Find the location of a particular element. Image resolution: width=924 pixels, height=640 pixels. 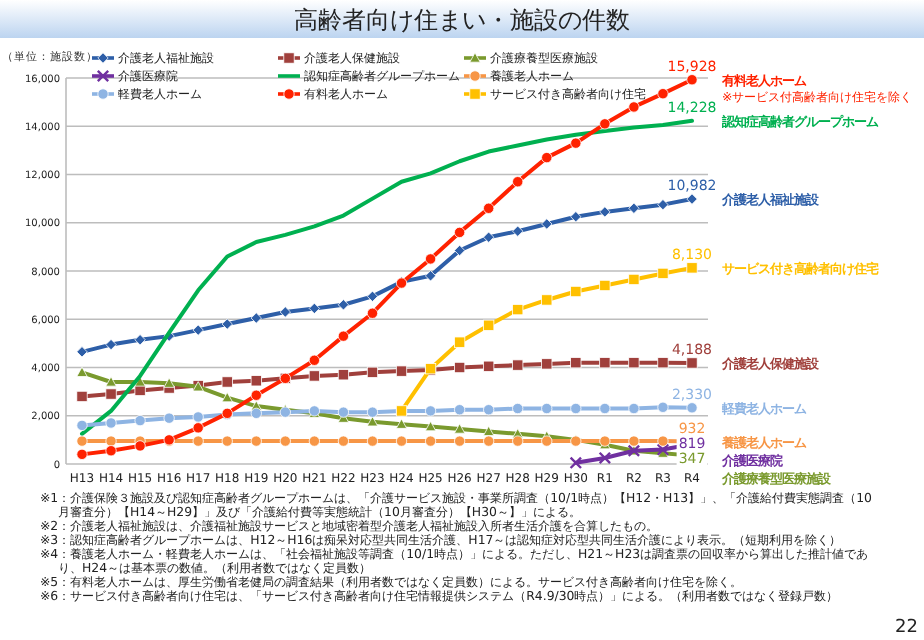

text: 22 is located at coordinates (906, 628).